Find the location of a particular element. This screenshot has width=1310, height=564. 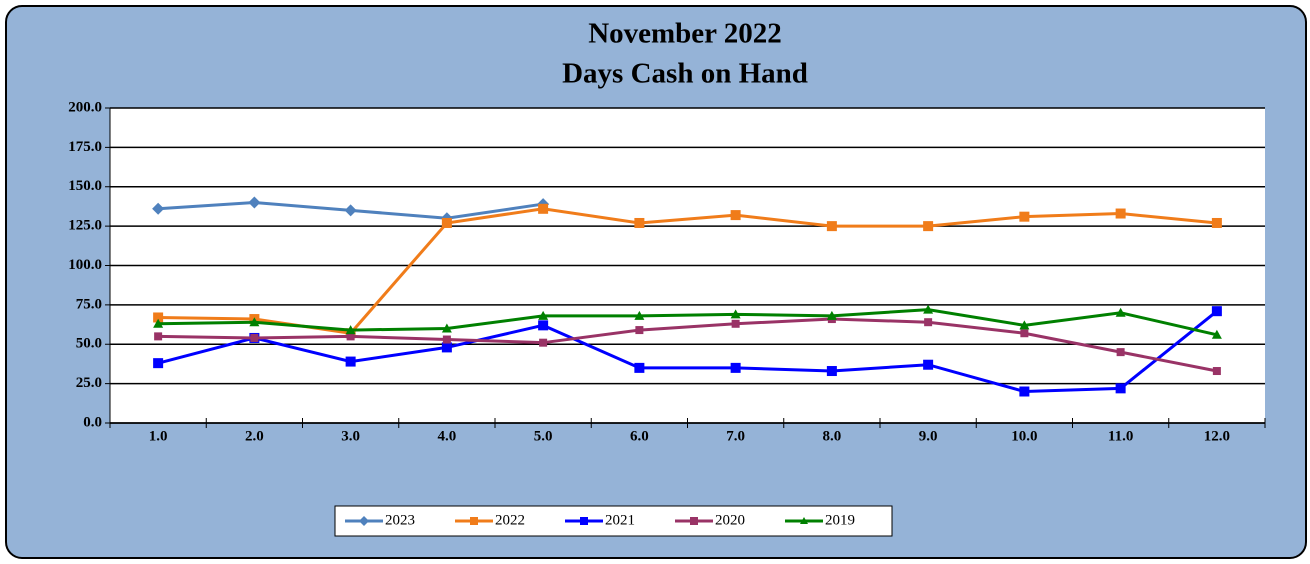

y-tick-label: 25.0 is located at coordinates (89, 383).